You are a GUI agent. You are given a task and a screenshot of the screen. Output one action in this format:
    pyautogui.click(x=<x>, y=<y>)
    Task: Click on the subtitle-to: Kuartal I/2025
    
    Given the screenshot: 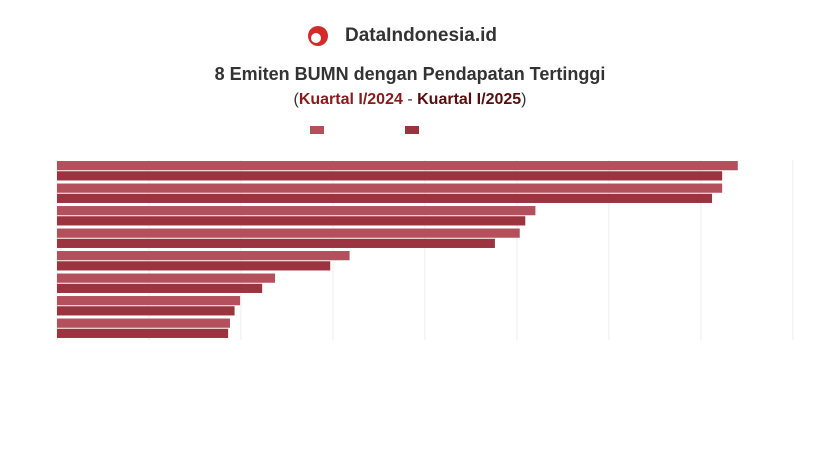 What is the action you would take?
    pyautogui.click(x=469, y=99)
    